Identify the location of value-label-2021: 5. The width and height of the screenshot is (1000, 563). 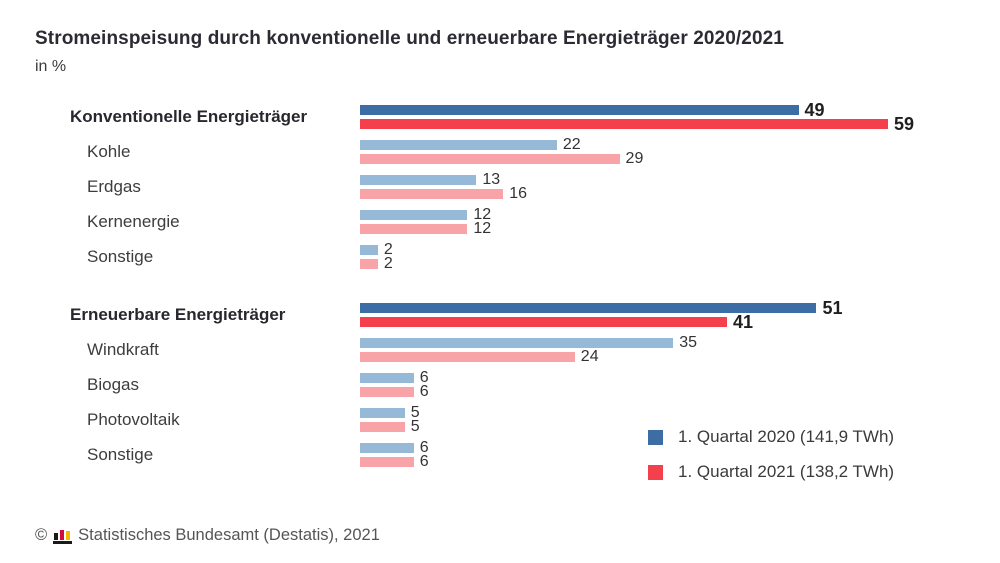
(415, 426).